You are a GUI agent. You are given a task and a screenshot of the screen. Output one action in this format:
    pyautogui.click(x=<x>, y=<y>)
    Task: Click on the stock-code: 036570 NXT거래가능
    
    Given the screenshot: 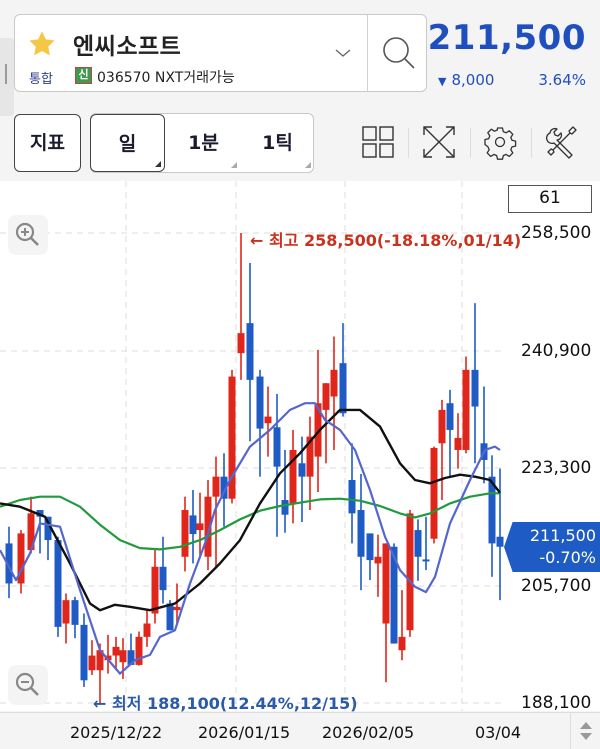 What is the action you would take?
    pyautogui.click(x=166, y=78)
    